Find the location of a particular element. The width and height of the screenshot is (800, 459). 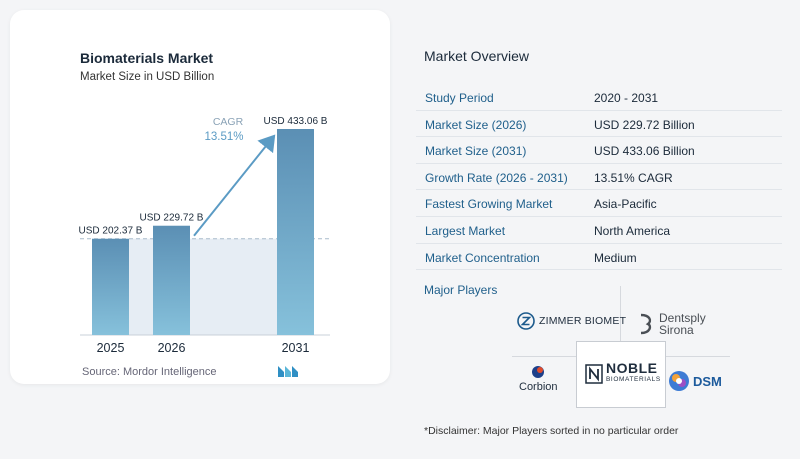

bar-2031 is located at coordinates (295, 232).